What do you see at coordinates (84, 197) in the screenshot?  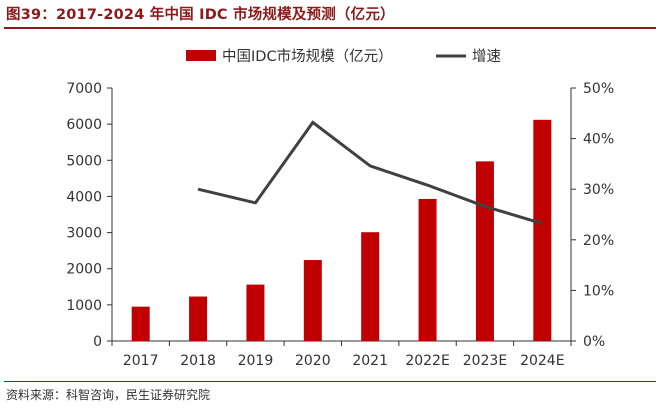 I see `left-tick-label: 4000` at bounding box center [84, 197].